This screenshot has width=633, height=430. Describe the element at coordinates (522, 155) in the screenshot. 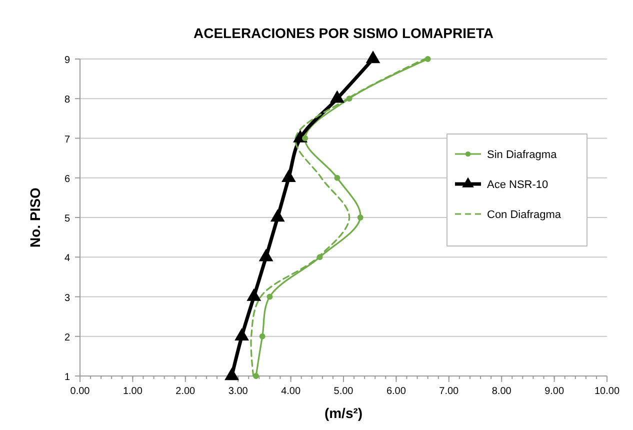

I see `legend-label: Sin Diafragma` at that location.